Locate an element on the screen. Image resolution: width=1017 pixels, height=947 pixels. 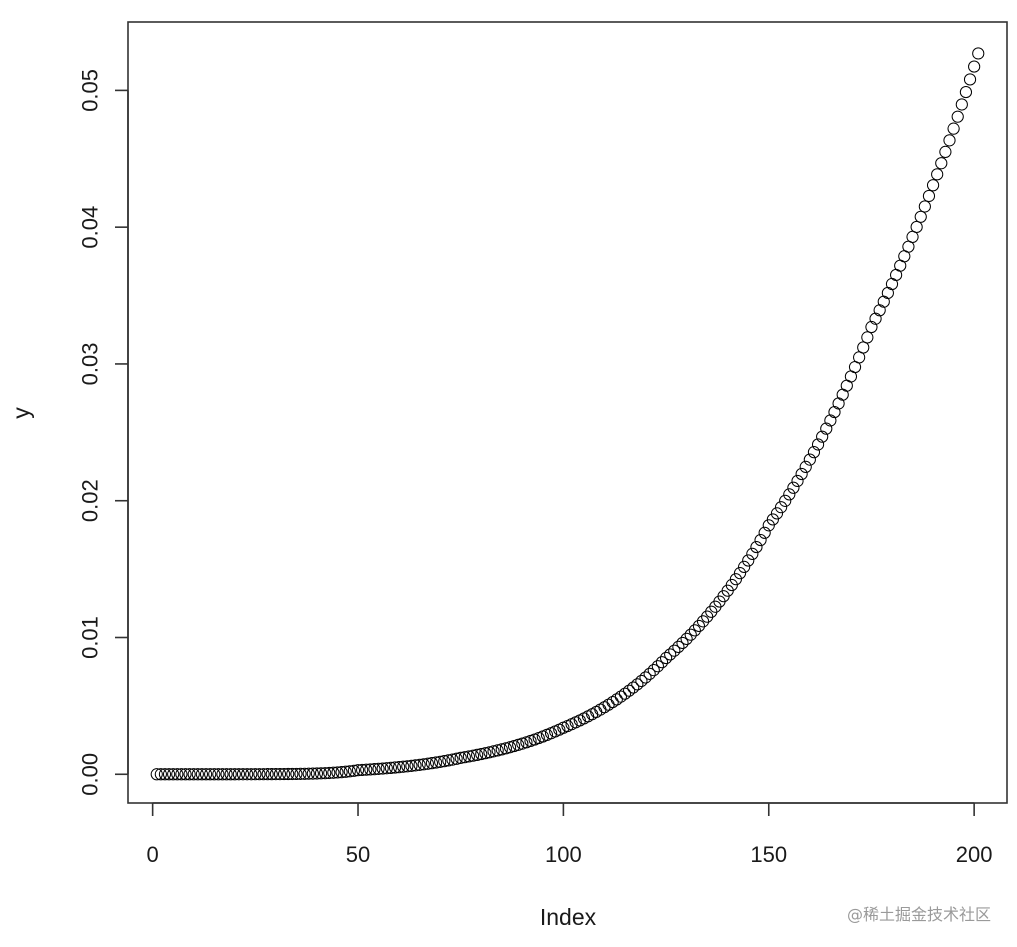
x-tick-label: 0 is located at coordinates (153, 854).